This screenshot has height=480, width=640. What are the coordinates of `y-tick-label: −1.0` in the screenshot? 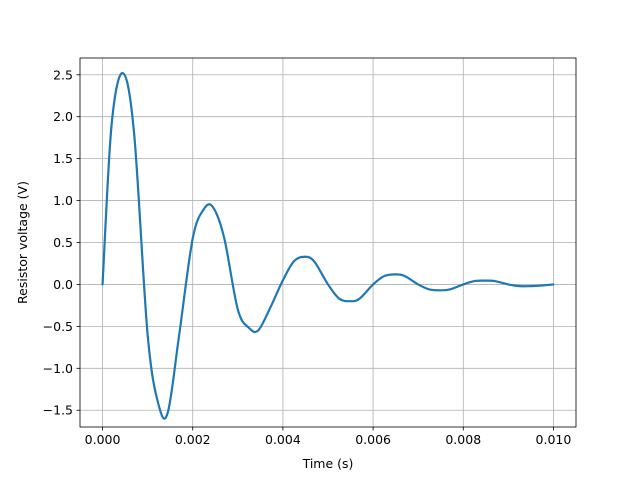 It's located at (58, 368).